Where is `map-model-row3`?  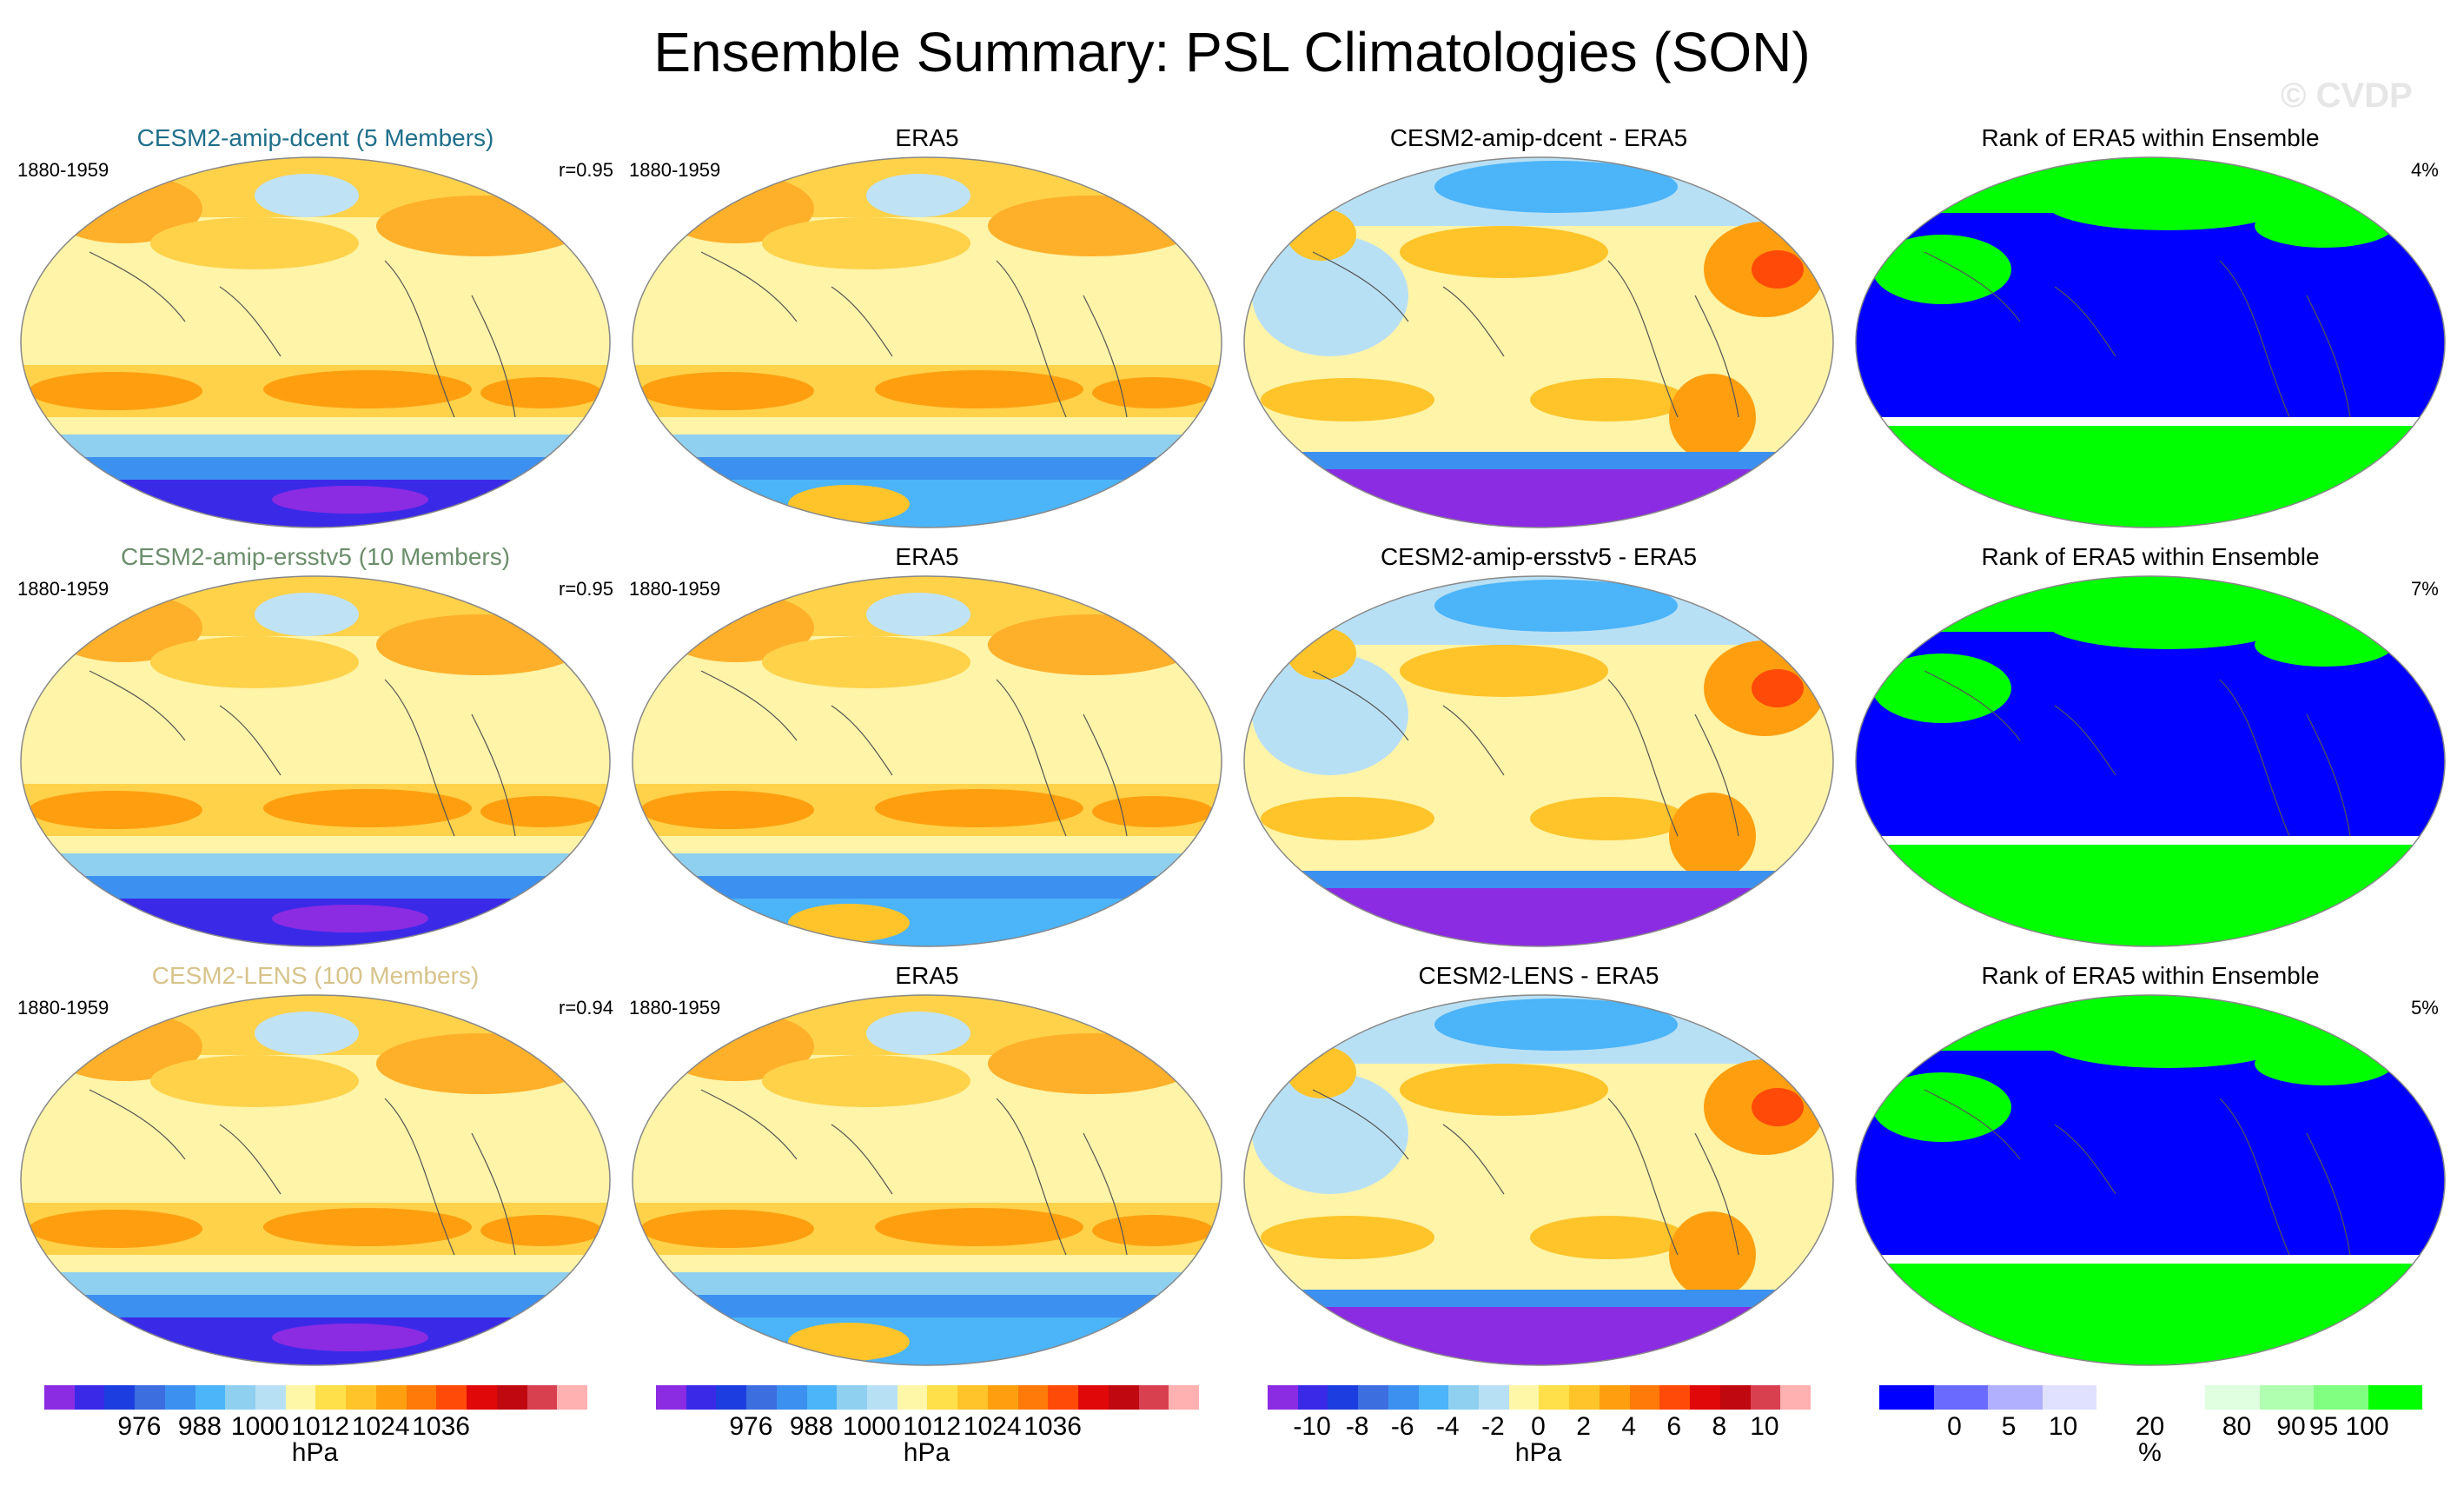 map-model-row3 is located at coordinates (315, 1180).